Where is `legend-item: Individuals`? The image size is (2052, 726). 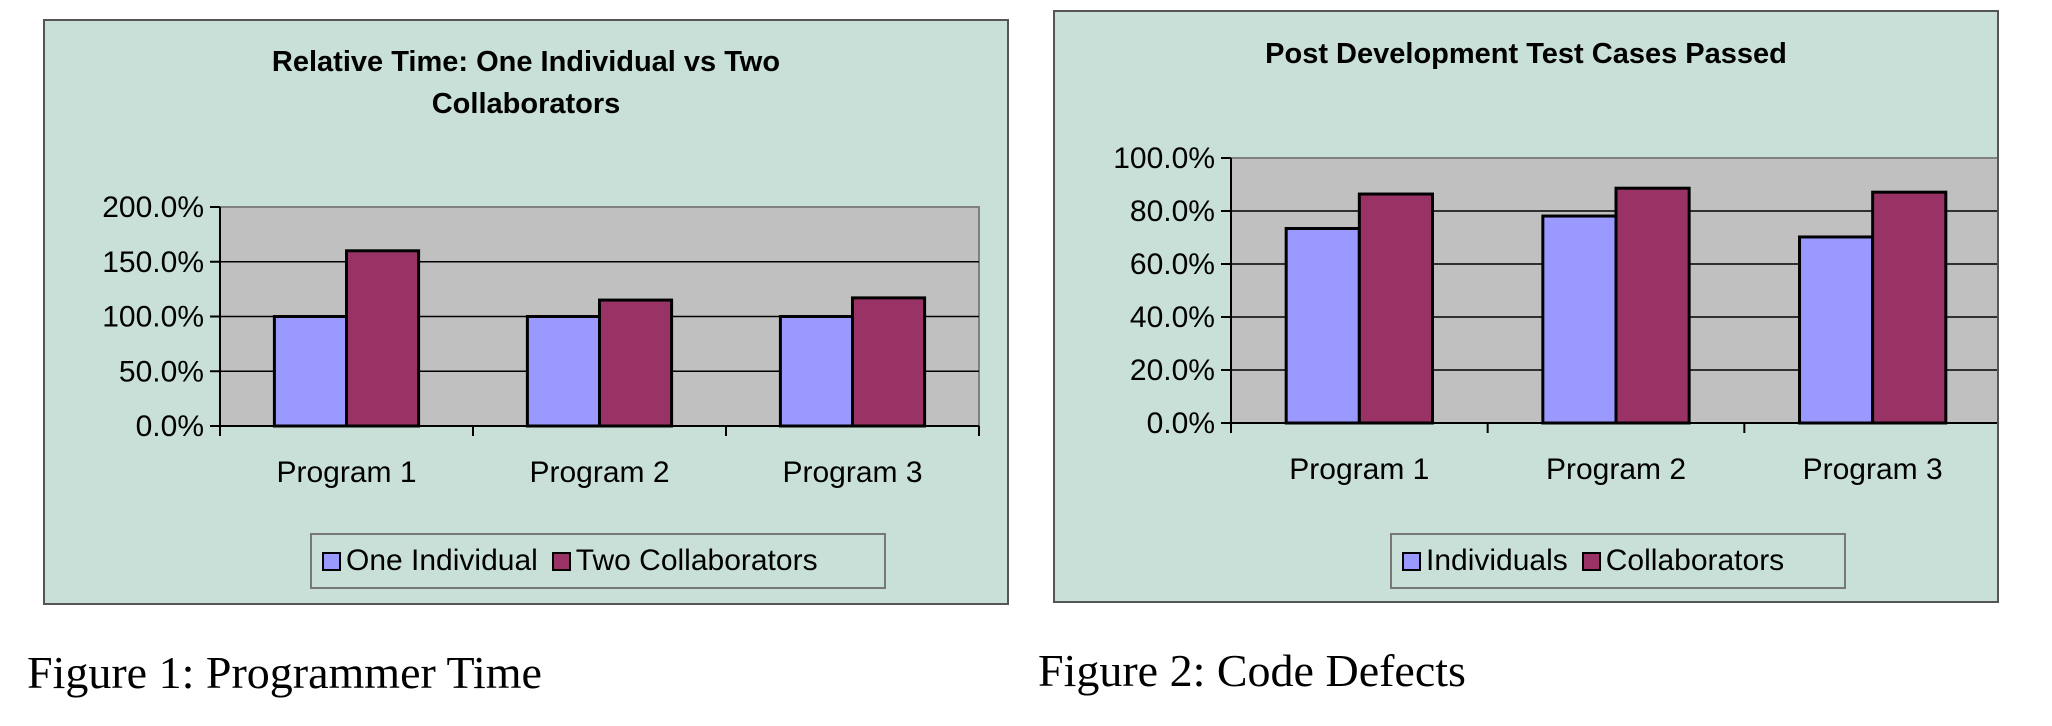
legend-item: Individuals is located at coordinates (1485, 561).